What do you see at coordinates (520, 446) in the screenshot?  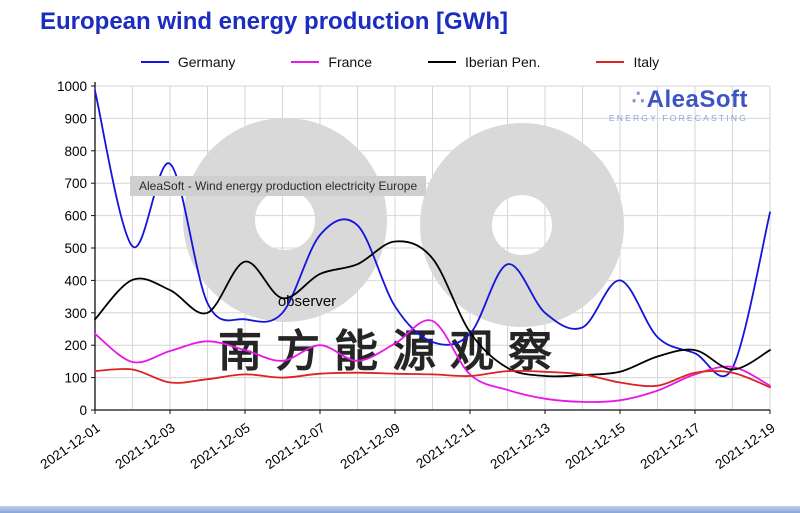 I see `svg-text: 2021-12-13` at bounding box center [520, 446].